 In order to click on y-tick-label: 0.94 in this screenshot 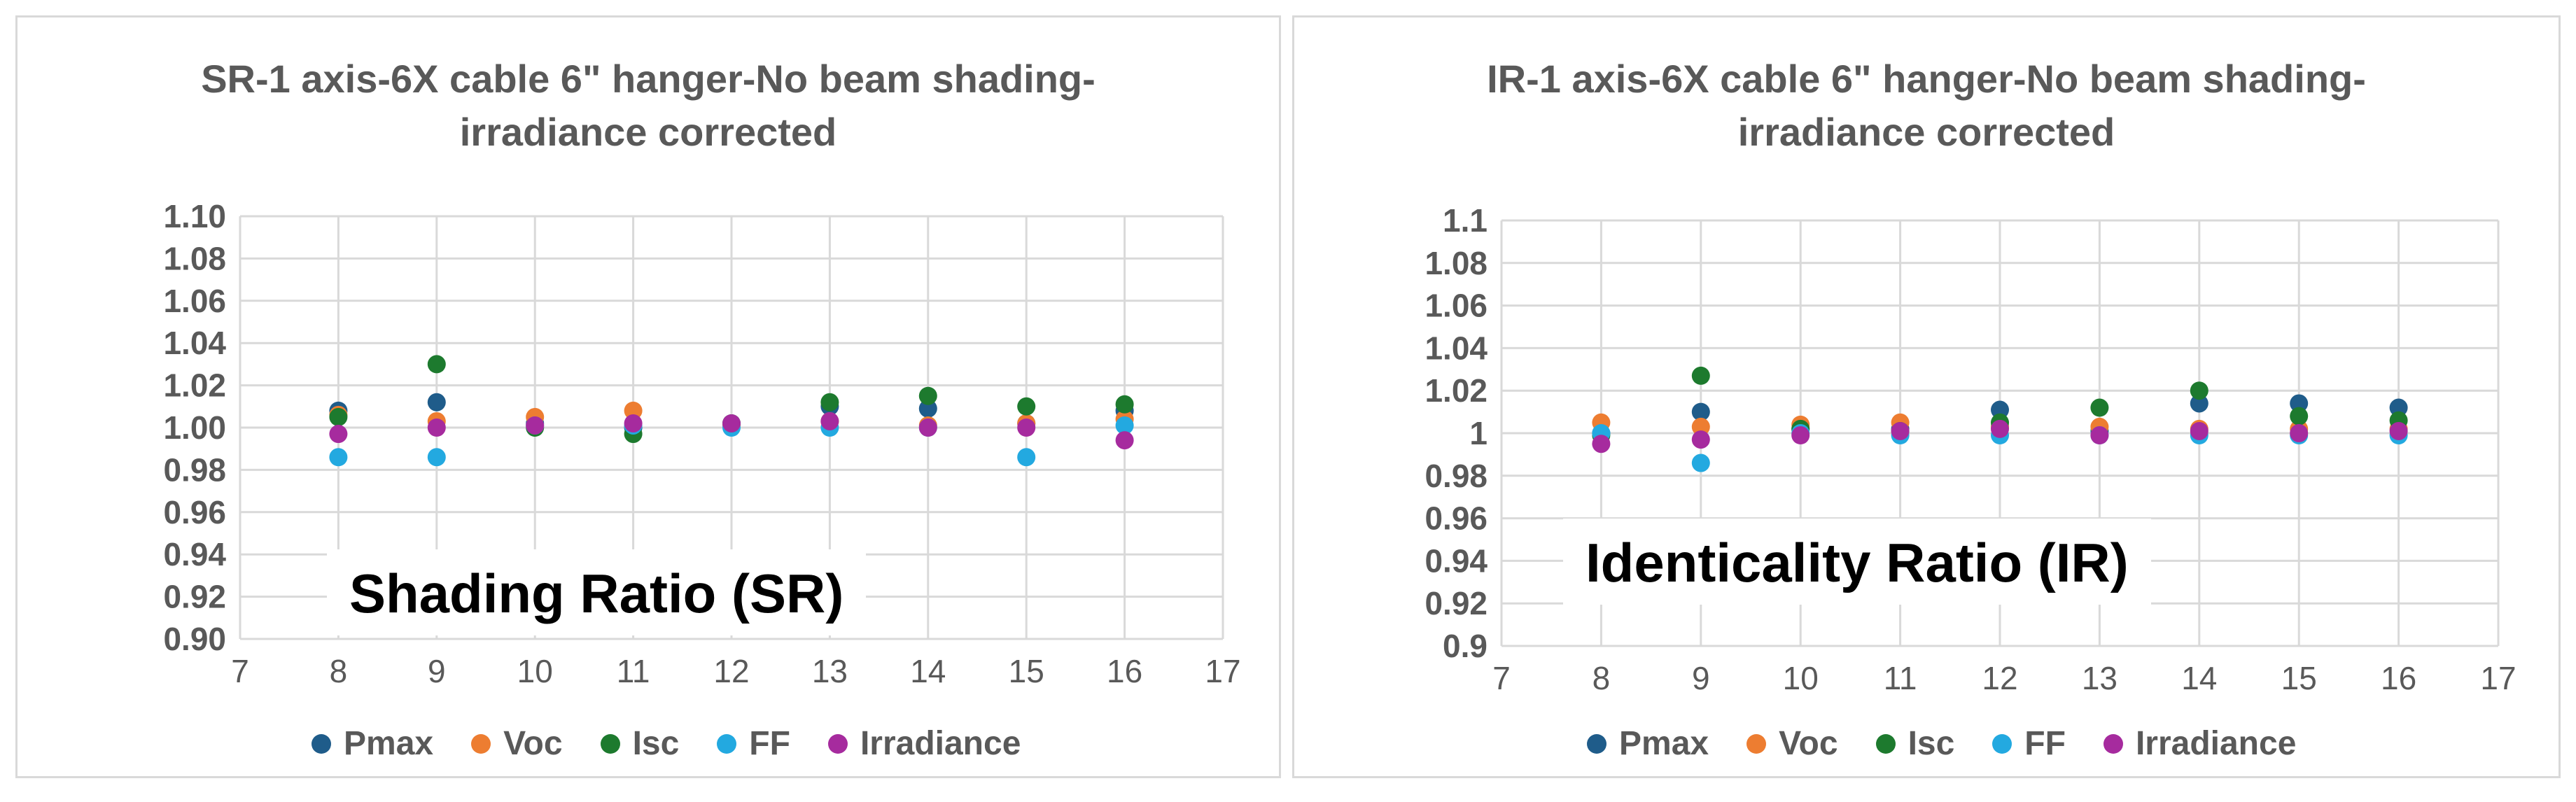, I will do `click(1456, 560)`.